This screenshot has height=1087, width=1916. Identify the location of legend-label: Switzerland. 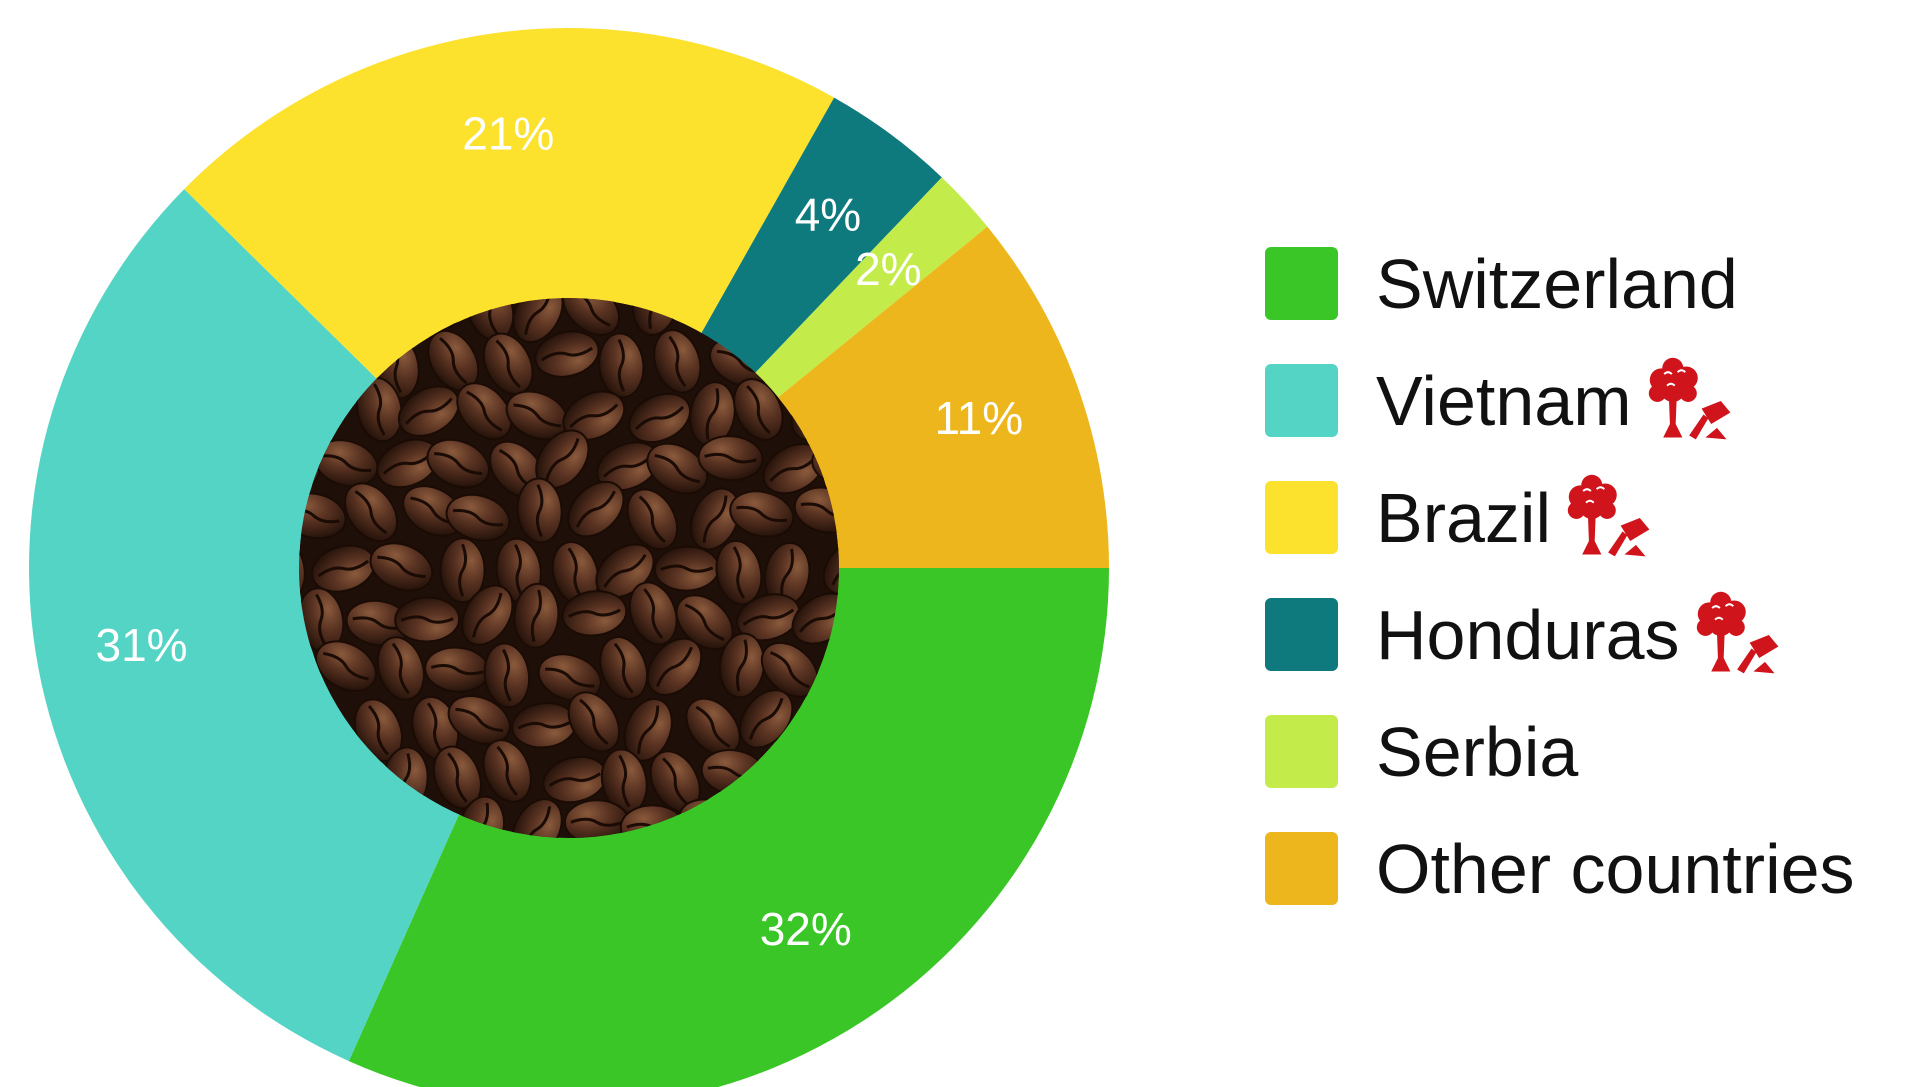
(1557, 283).